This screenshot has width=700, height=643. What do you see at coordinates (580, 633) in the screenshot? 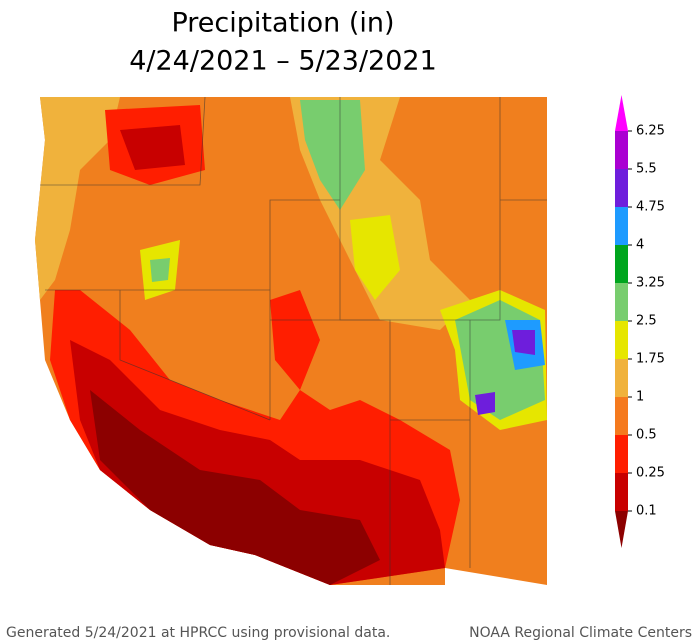
I see `footer-right: NOAA Regional Climate Centers` at bounding box center [580, 633].